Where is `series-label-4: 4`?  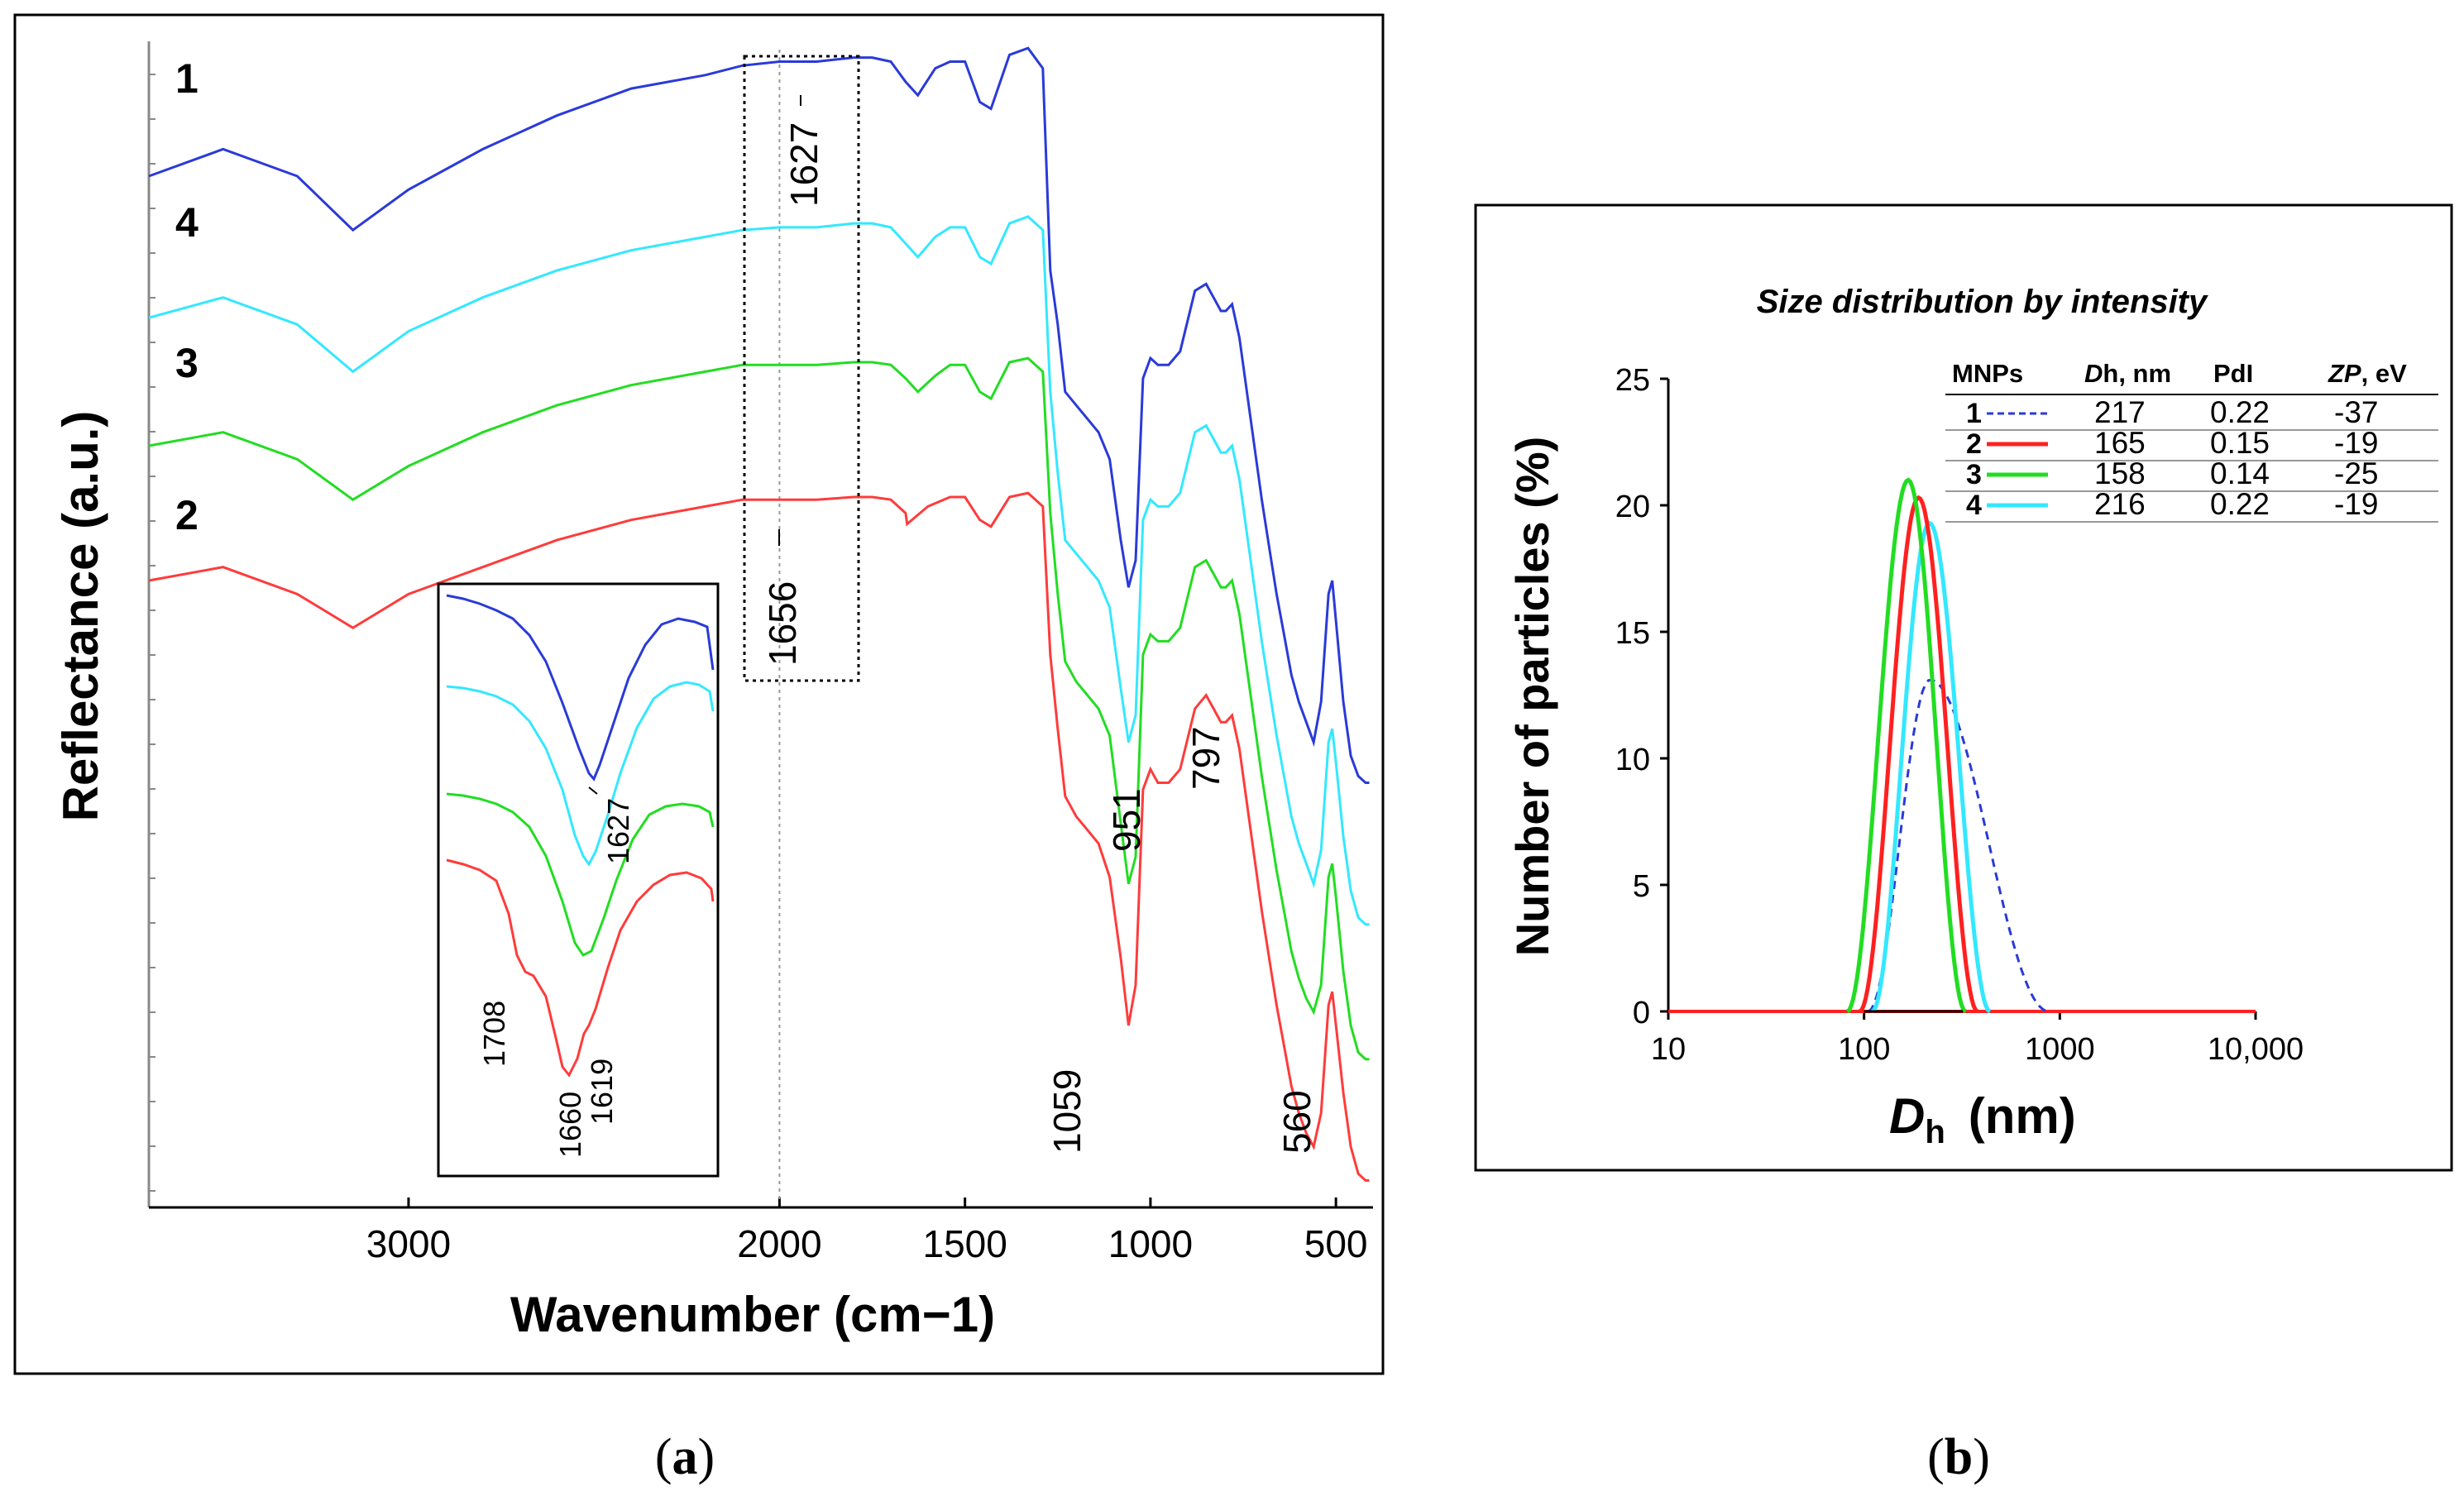
series-label-4: 4 is located at coordinates (187, 222).